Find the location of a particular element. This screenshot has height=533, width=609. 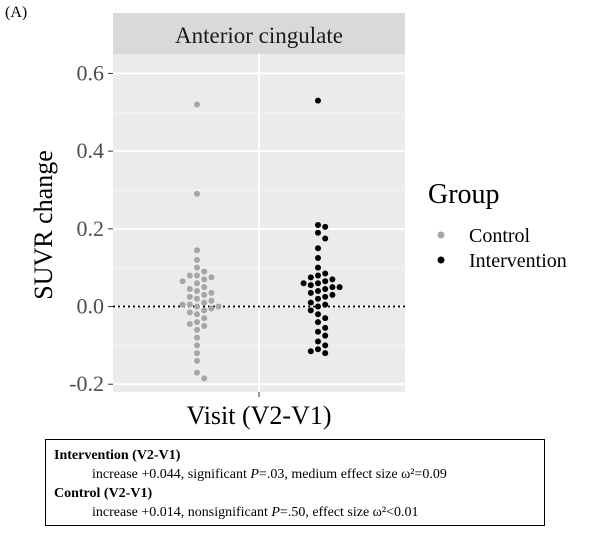

facet-title: Anterior cingulate is located at coordinates (259, 35).